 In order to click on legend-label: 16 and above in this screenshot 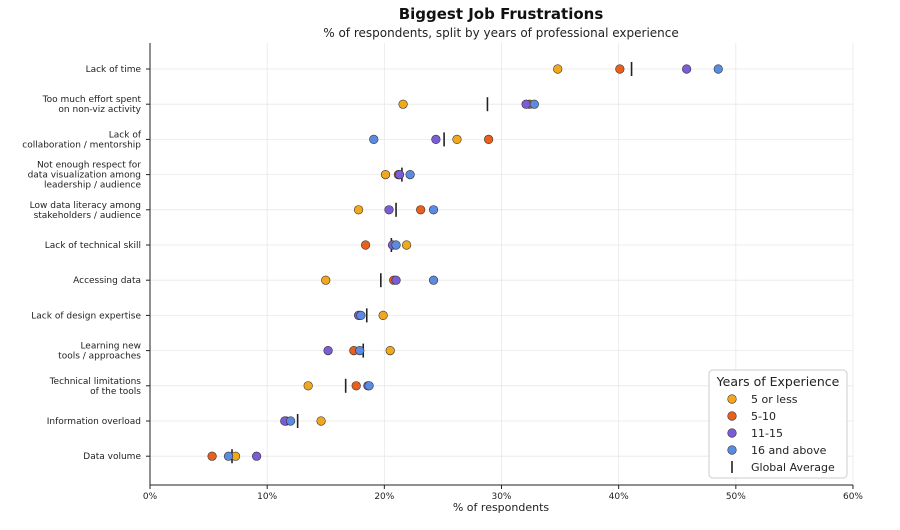, I will do `click(789, 450)`.